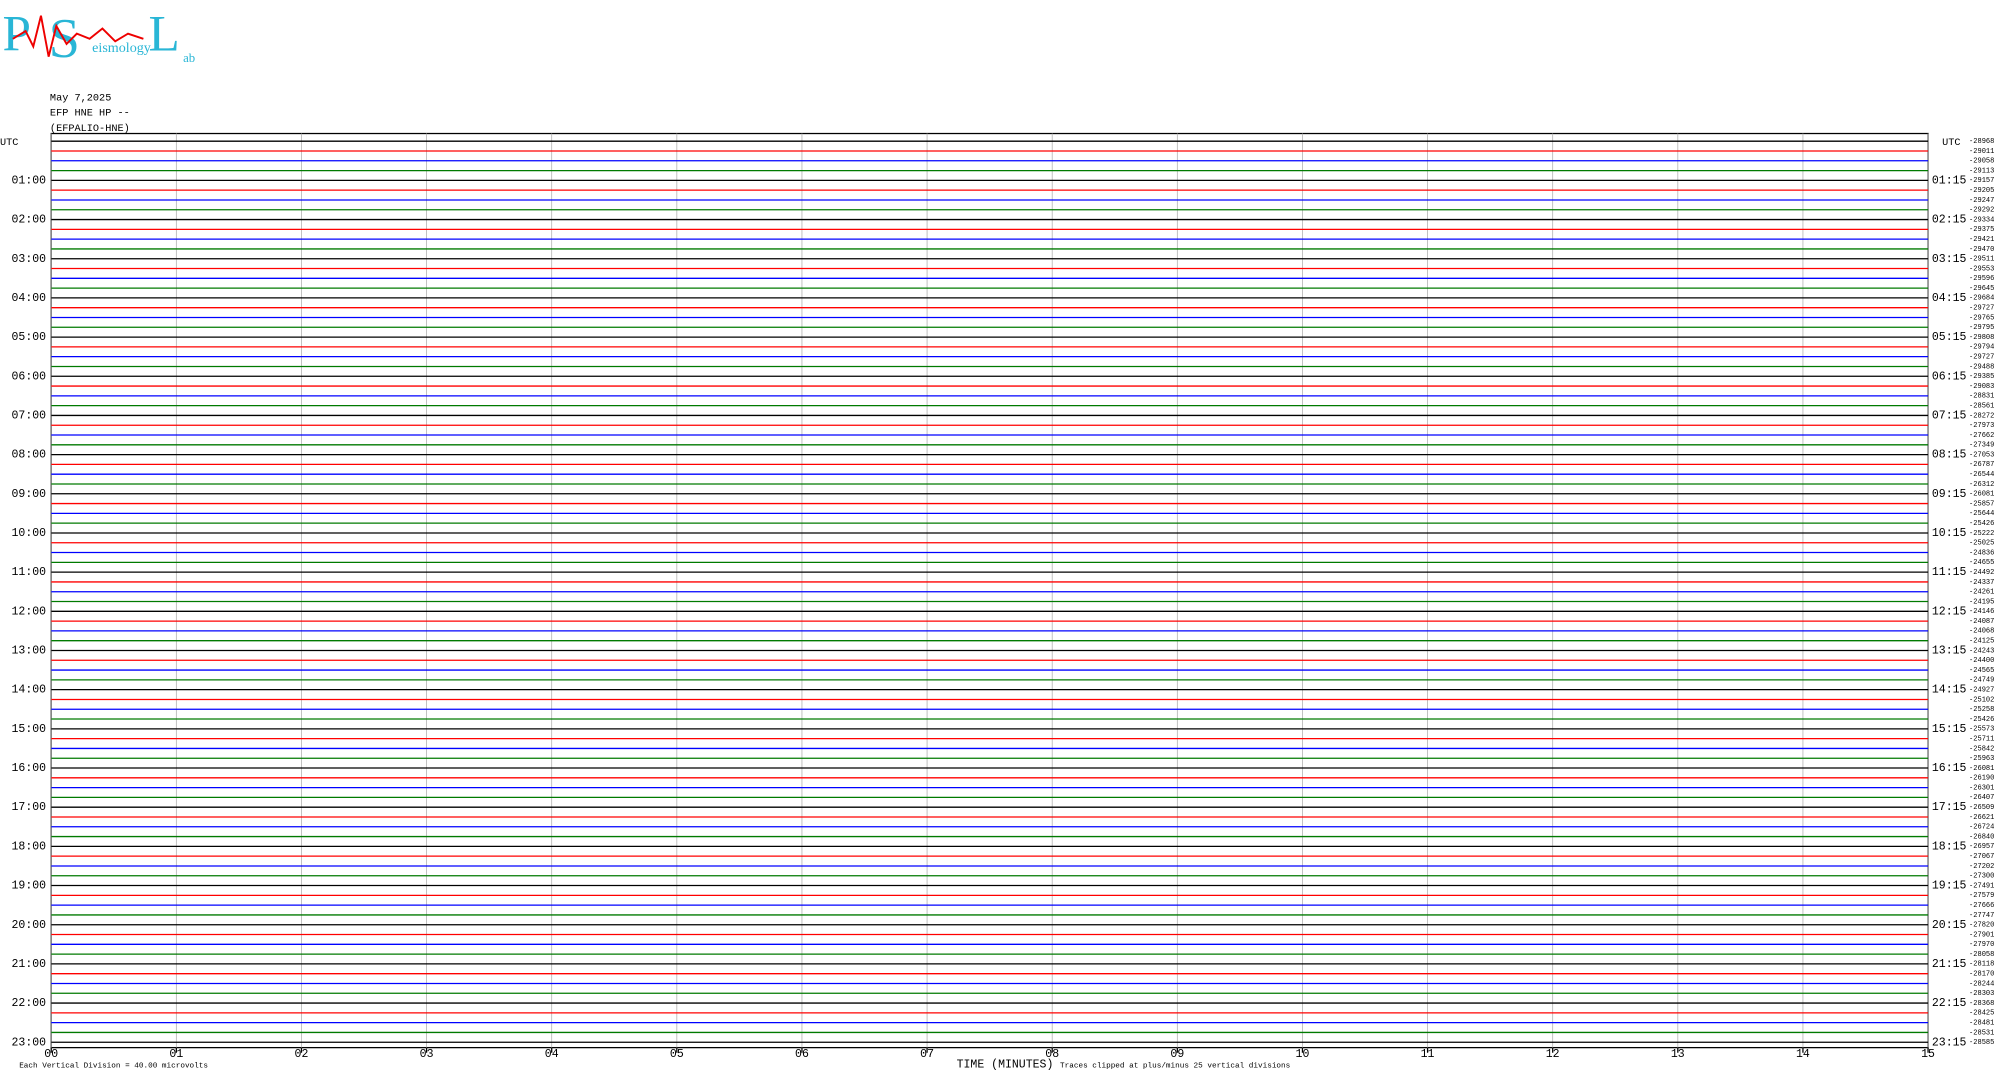  I want to click on trace-offset-label: -24400, so click(1981, 661).